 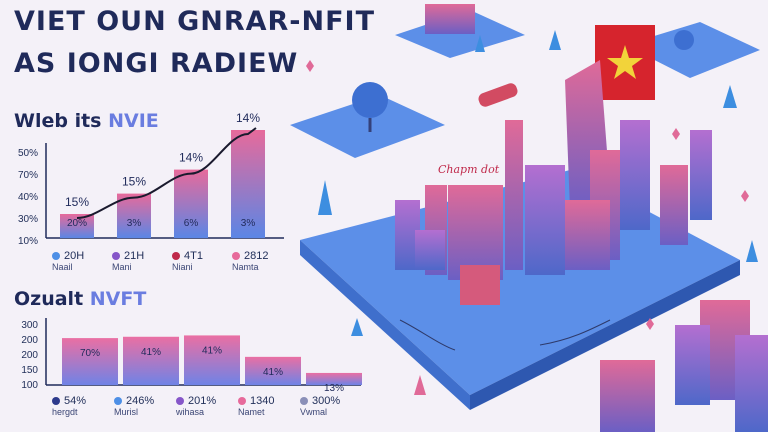 I want to click on legend-caption: Naail, so click(x=62, y=267).